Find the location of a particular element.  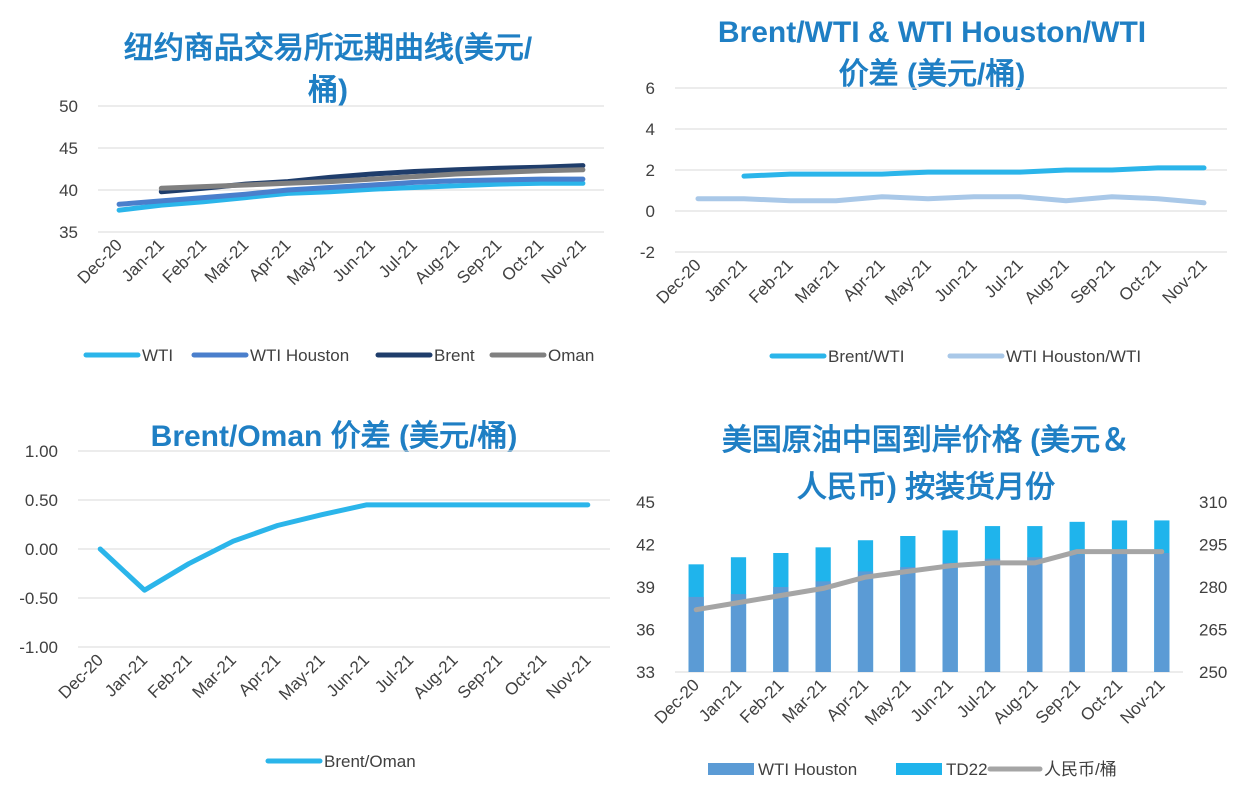

y-tick-label: 40 is located at coordinates (68, 190).